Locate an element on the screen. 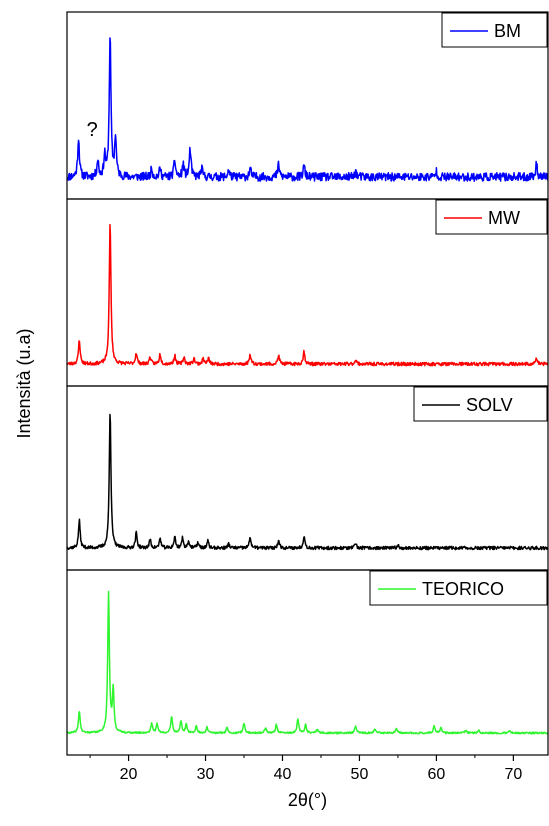 The image size is (549, 826). legend-bm: BM is located at coordinates (494, 30).